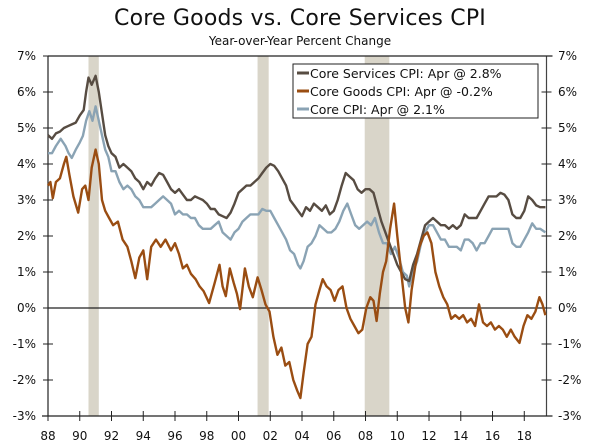 This screenshot has height=447, width=600. I want to click on x-tick-label: 94, so click(143, 436).